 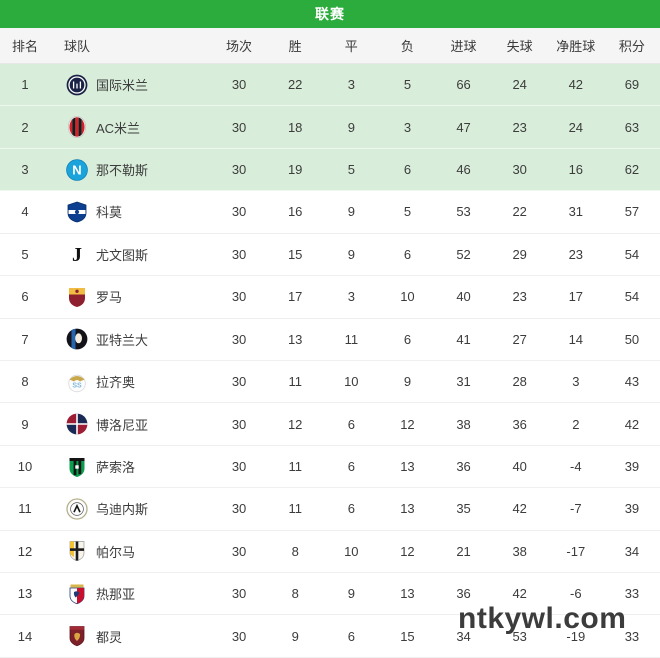 I want to click on col-header-draw: 平, so click(x=351, y=46).